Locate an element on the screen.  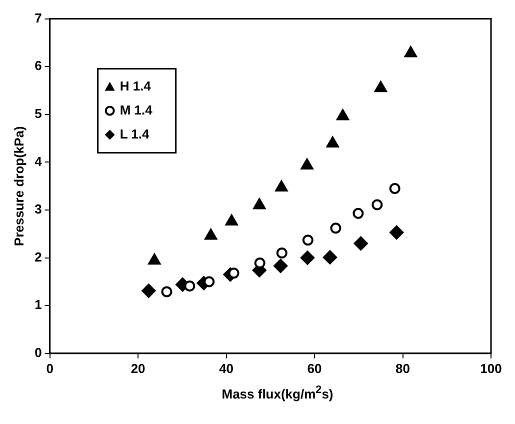
y-tick-label: 7 is located at coordinates (38, 18).